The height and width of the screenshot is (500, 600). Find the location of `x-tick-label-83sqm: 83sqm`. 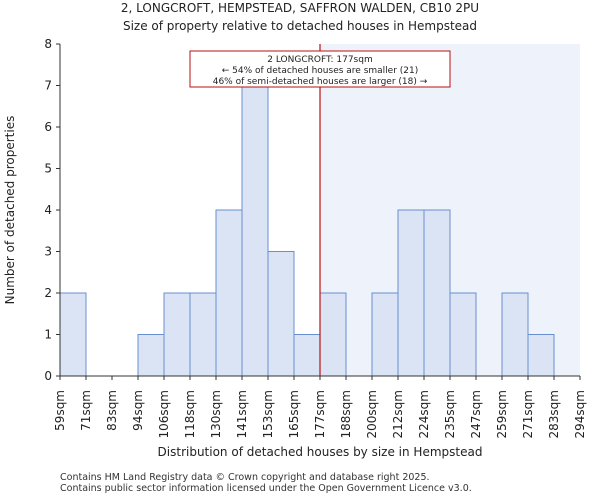

x-tick-label-83sqm: 83sqm is located at coordinates (112, 410).